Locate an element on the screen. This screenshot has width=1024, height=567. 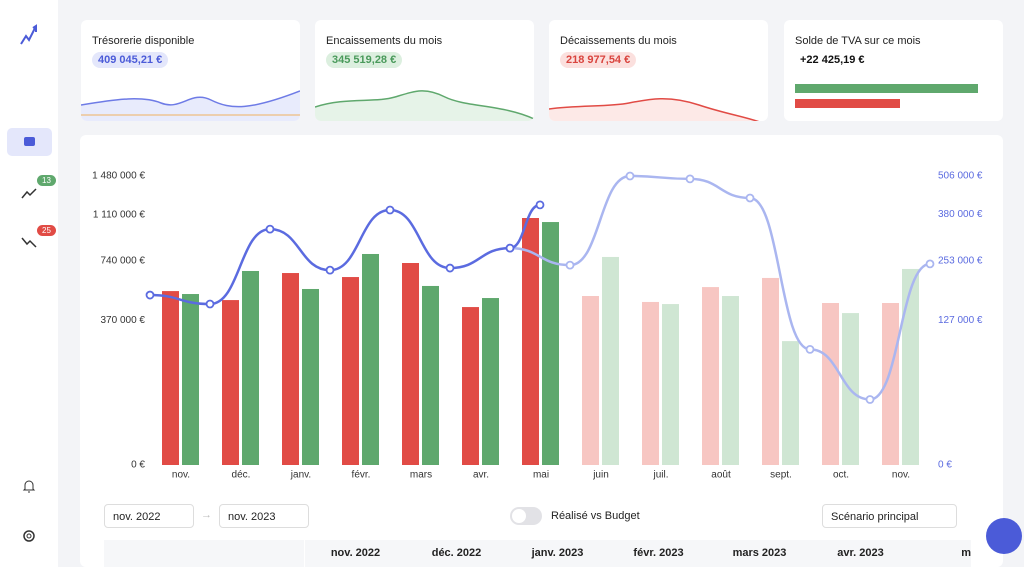
kpi-card: Solde de TVA sur ce mois +22 425,19 € is located at coordinates (893, 70).